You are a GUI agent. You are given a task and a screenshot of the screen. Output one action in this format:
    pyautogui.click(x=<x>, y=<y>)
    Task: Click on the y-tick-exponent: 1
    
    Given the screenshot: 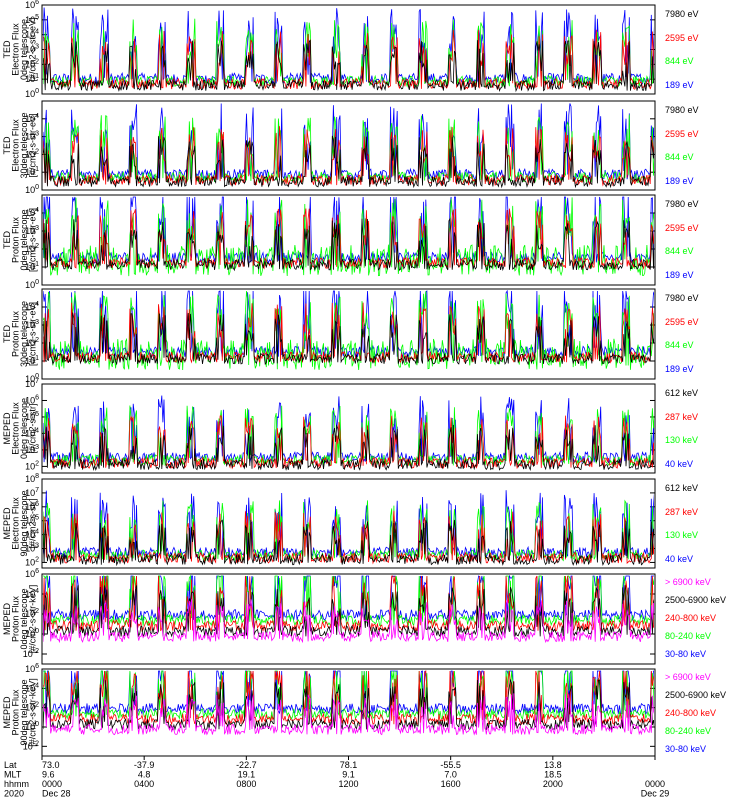 What is the action you would take?
    pyautogui.click(x=37, y=358)
    